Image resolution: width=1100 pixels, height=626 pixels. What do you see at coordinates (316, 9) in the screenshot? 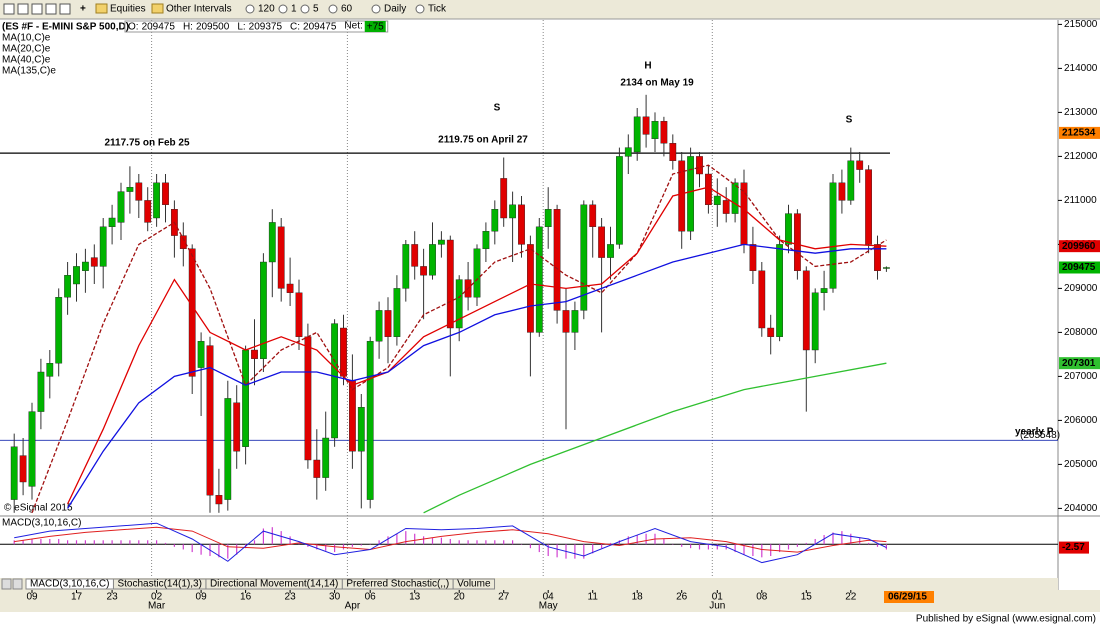
I see `toolbar-item: 5` at bounding box center [316, 9].